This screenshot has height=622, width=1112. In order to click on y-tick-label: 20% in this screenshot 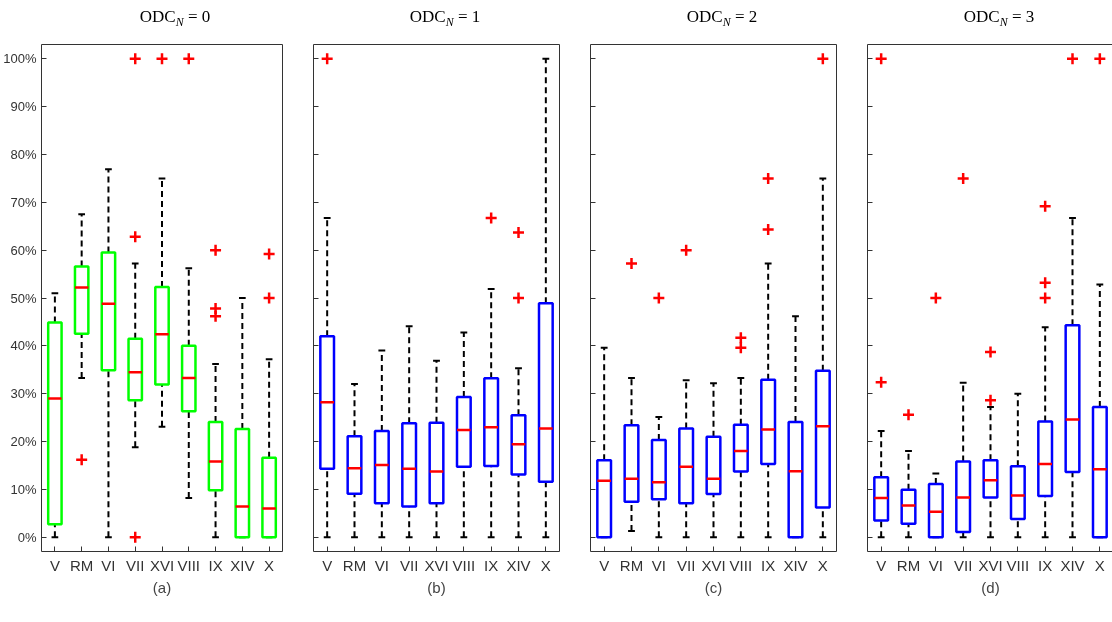, I will do `click(23, 441)`.